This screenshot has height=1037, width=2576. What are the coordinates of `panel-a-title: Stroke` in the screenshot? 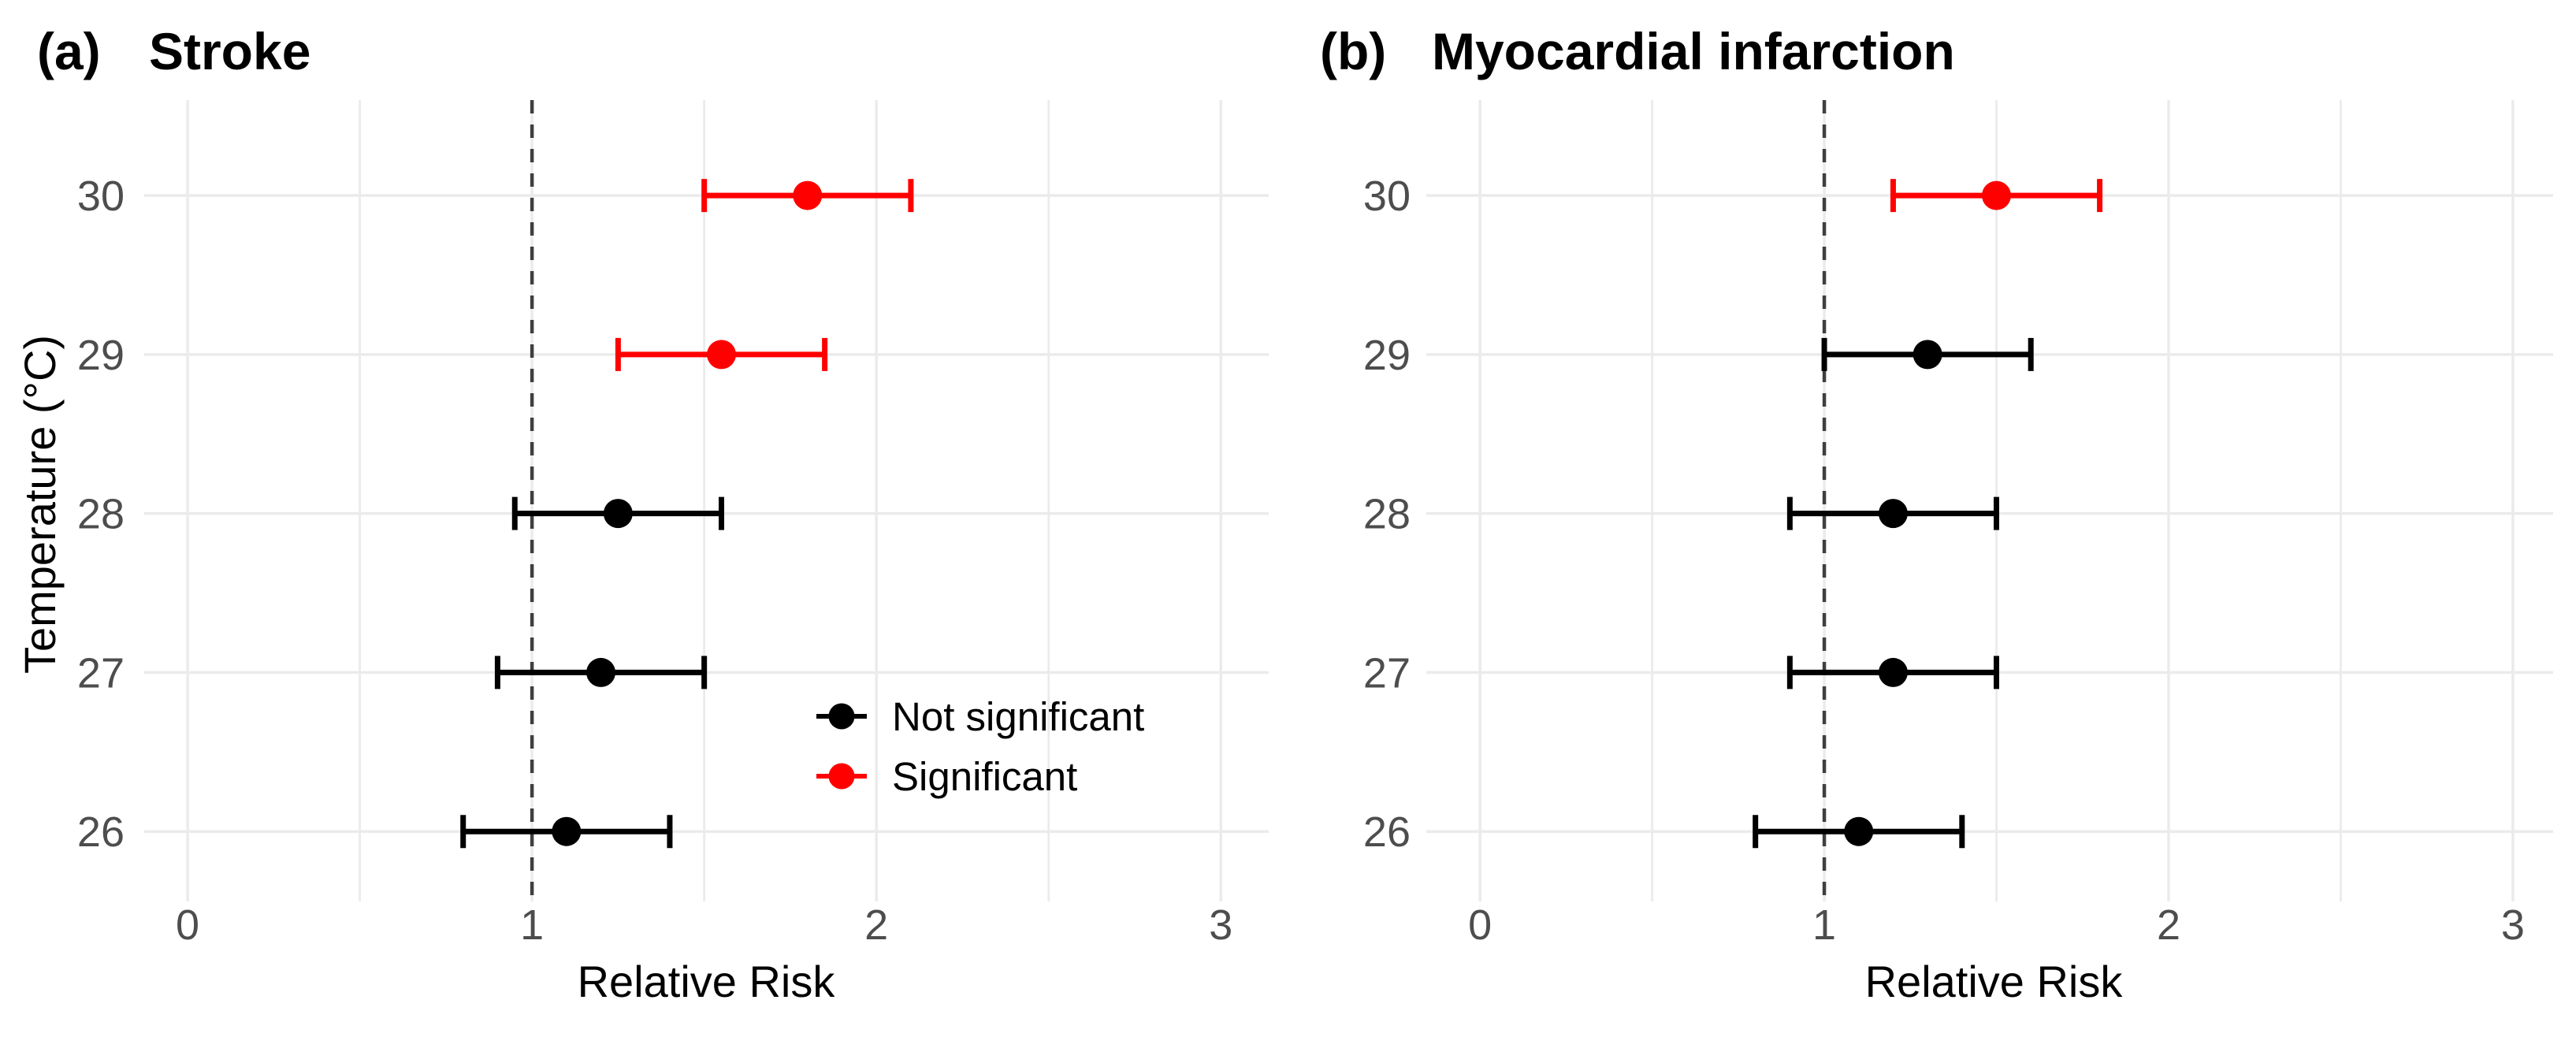 It's located at (230, 51).